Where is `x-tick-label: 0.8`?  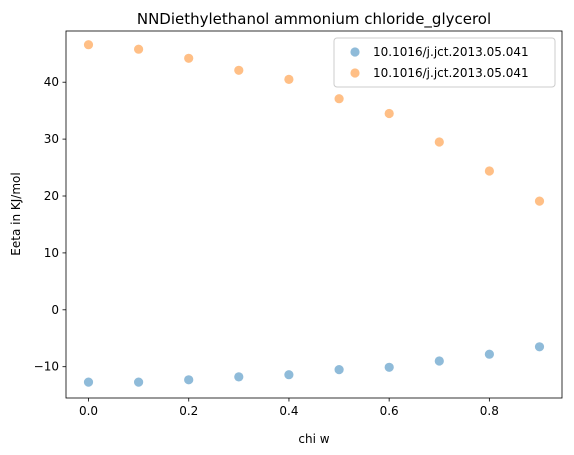
x-tick-label: 0.8 is located at coordinates (489, 411).